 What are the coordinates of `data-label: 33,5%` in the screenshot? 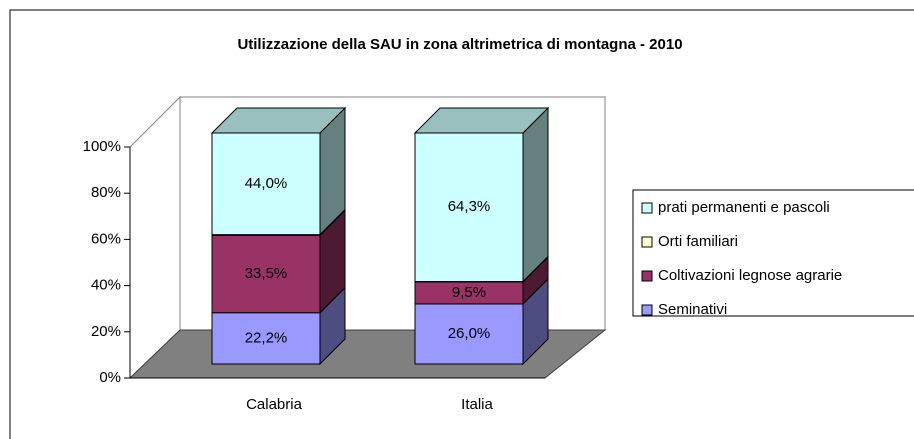 It's located at (266, 273).